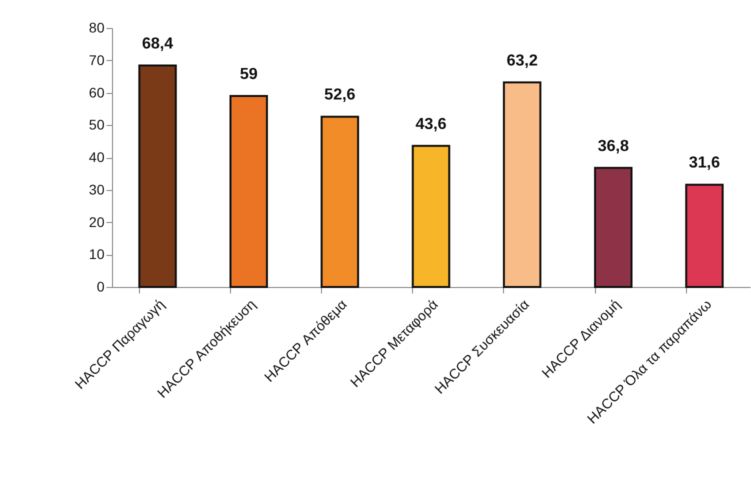 Image resolution: width=751 pixels, height=500 pixels. What do you see at coordinates (522, 61) in the screenshot?
I see `data-label: 63,2` at bounding box center [522, 61].